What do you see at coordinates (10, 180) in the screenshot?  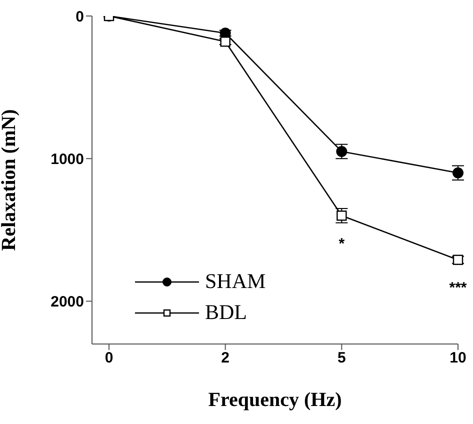 I see `y-axis-title: Relaxation (mN)` at bounding box center [10, 180].